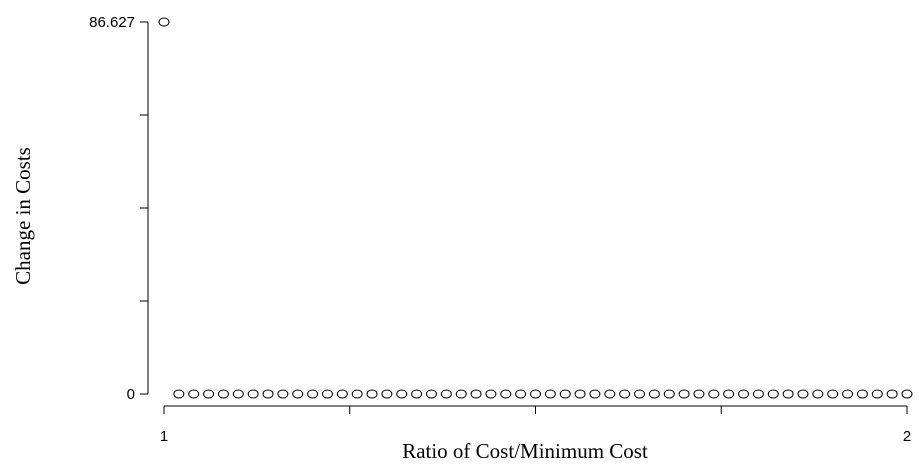  I want to click on y-axis: 0 86.627, so click(119, 208).